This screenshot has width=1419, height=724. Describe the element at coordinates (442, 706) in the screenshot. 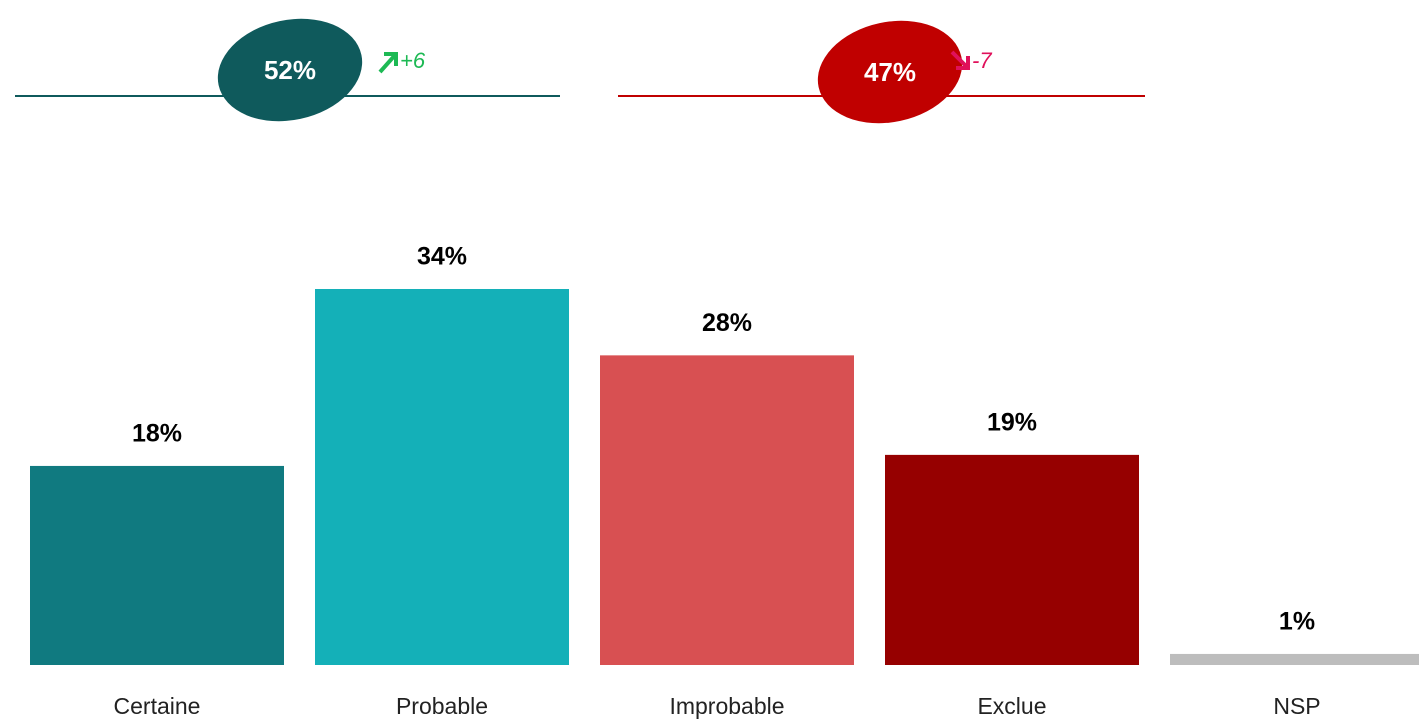

I see `x-tick-label: Probable` at that location.